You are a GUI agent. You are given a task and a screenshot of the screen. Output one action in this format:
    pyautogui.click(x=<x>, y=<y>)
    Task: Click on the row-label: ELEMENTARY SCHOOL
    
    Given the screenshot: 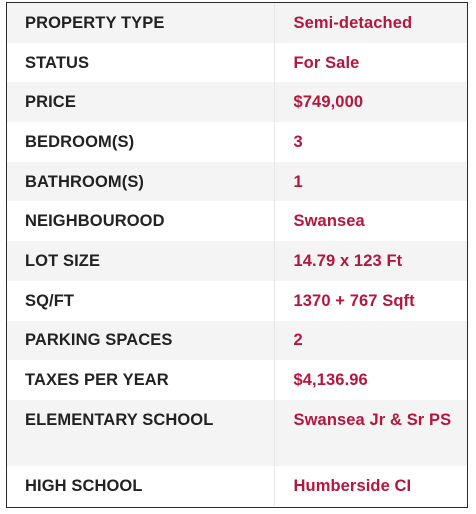 What is the action you would take?
    pyautogui.click(x=141, y=432)
    